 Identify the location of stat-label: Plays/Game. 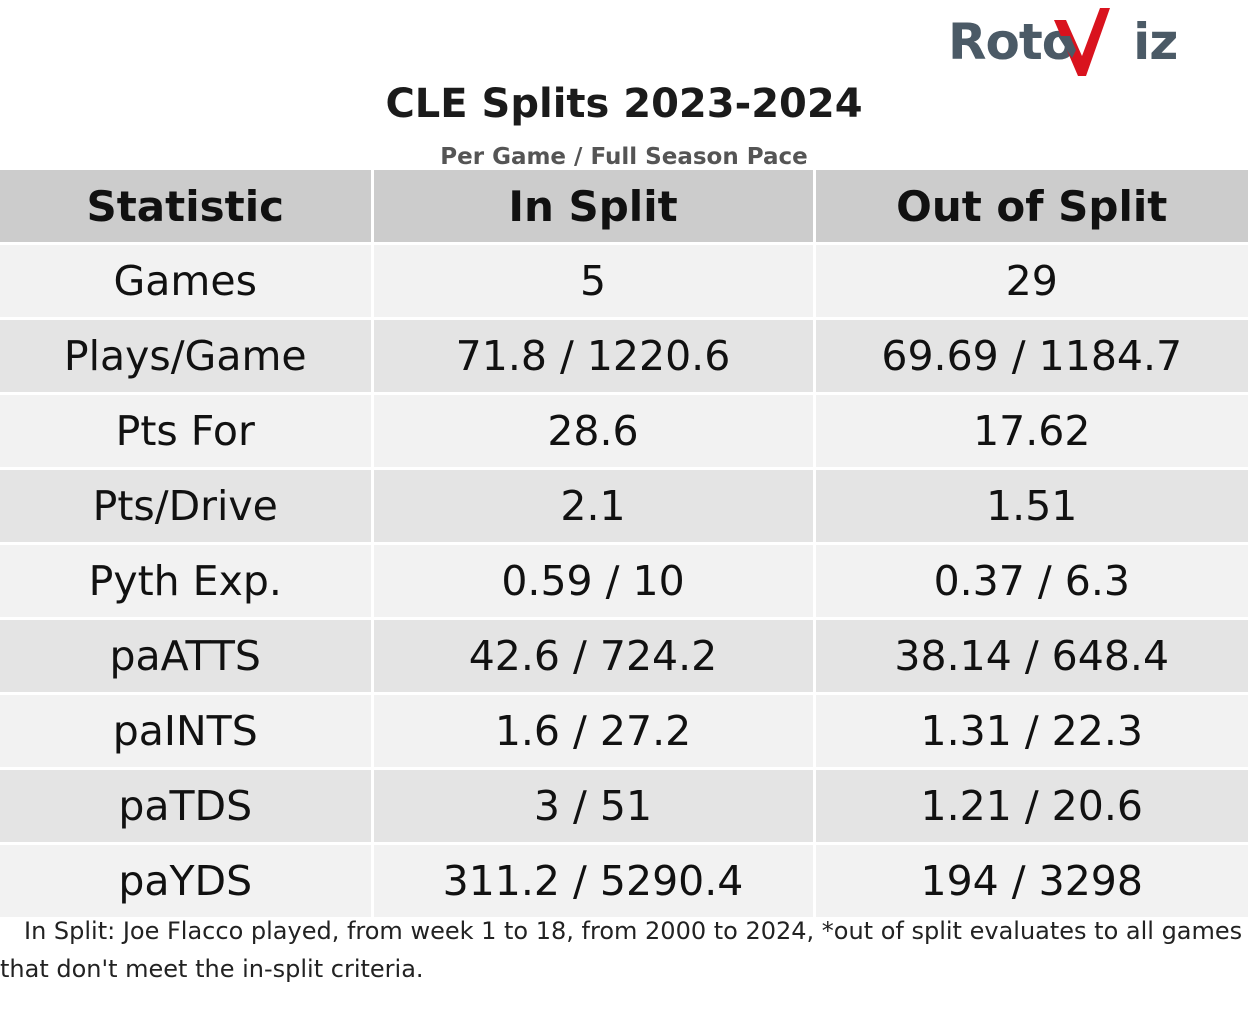
(187, 356).